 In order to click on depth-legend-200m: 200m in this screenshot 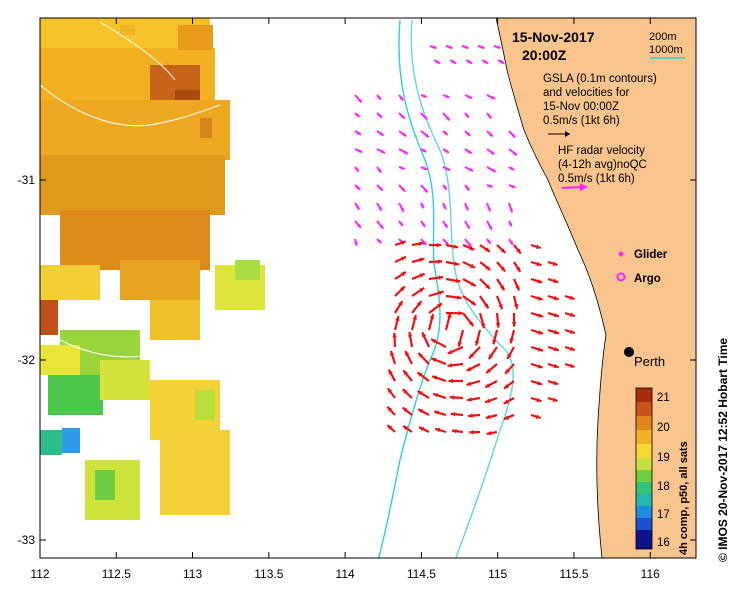, I will do `click(663, 37)`.